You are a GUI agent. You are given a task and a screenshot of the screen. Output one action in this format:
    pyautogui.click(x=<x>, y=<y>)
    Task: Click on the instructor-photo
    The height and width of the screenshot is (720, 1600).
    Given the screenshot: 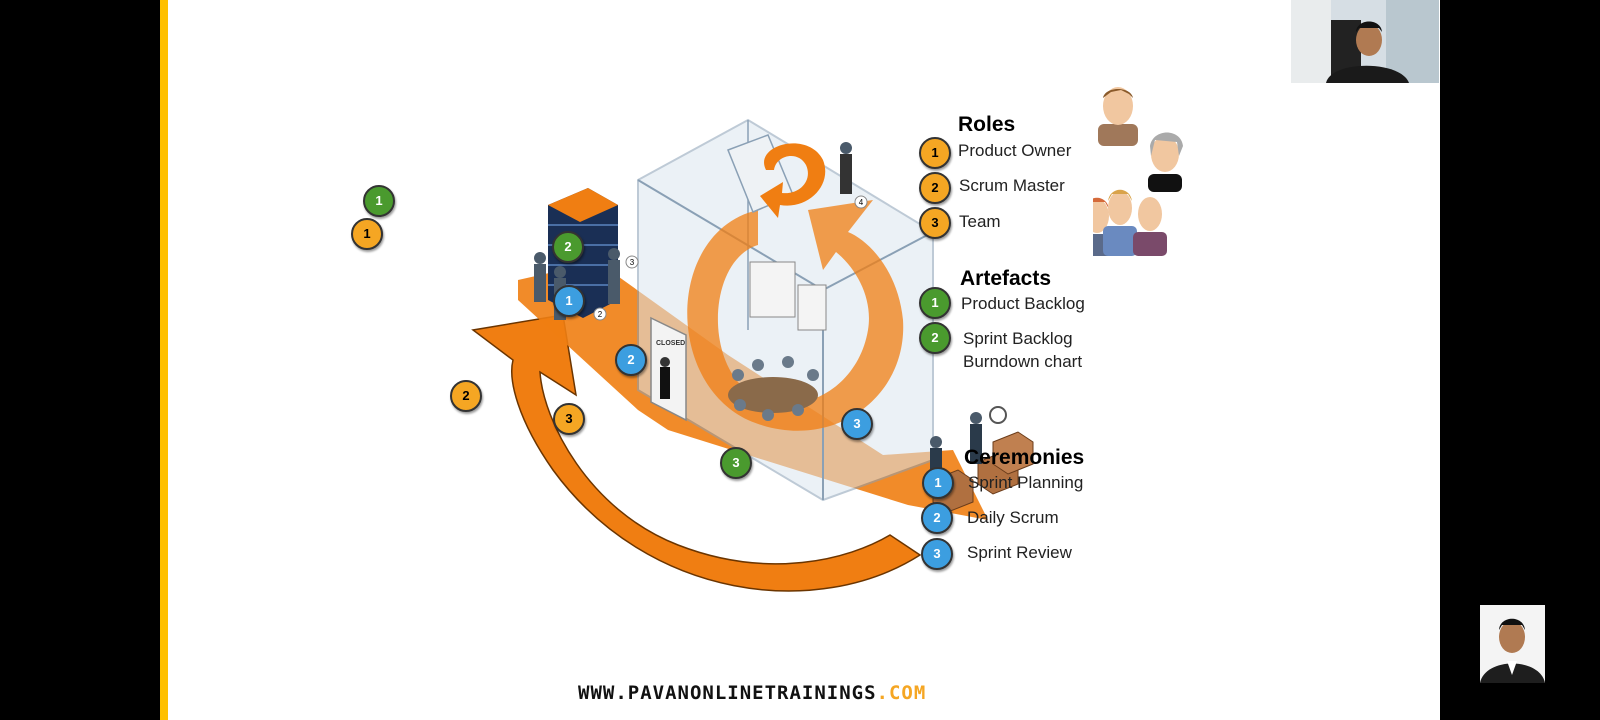 What is the action you would take?
    pyautogui.click(x=1512, y=644)
    